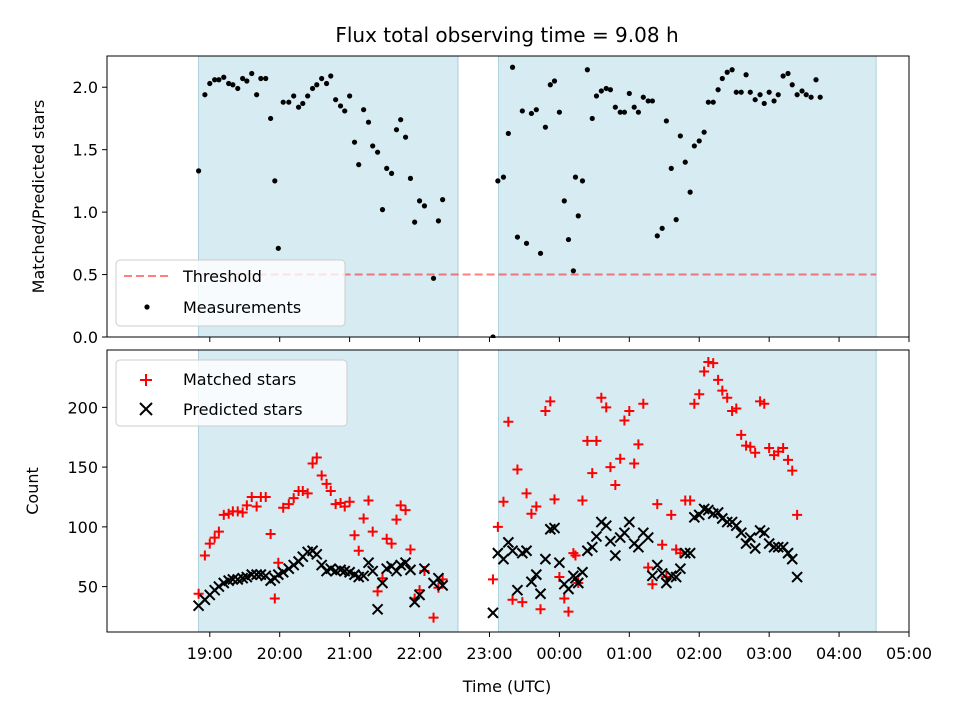 The image size is (960, 720). What do you see at coordinates (85, 150) in the screenshot?
I see `y-tick-label: 1.5` at bounding box center [85, 150].